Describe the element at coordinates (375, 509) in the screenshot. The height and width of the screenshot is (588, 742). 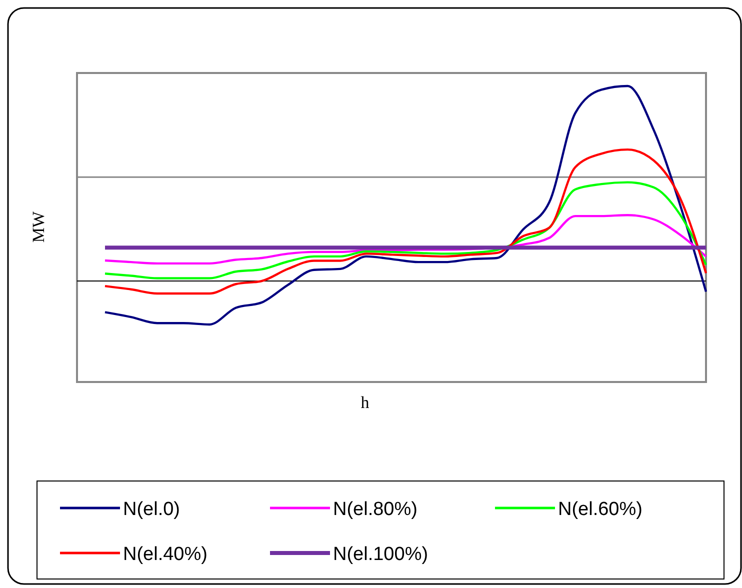
I see `legend-label: N(el.80%)` at that location.